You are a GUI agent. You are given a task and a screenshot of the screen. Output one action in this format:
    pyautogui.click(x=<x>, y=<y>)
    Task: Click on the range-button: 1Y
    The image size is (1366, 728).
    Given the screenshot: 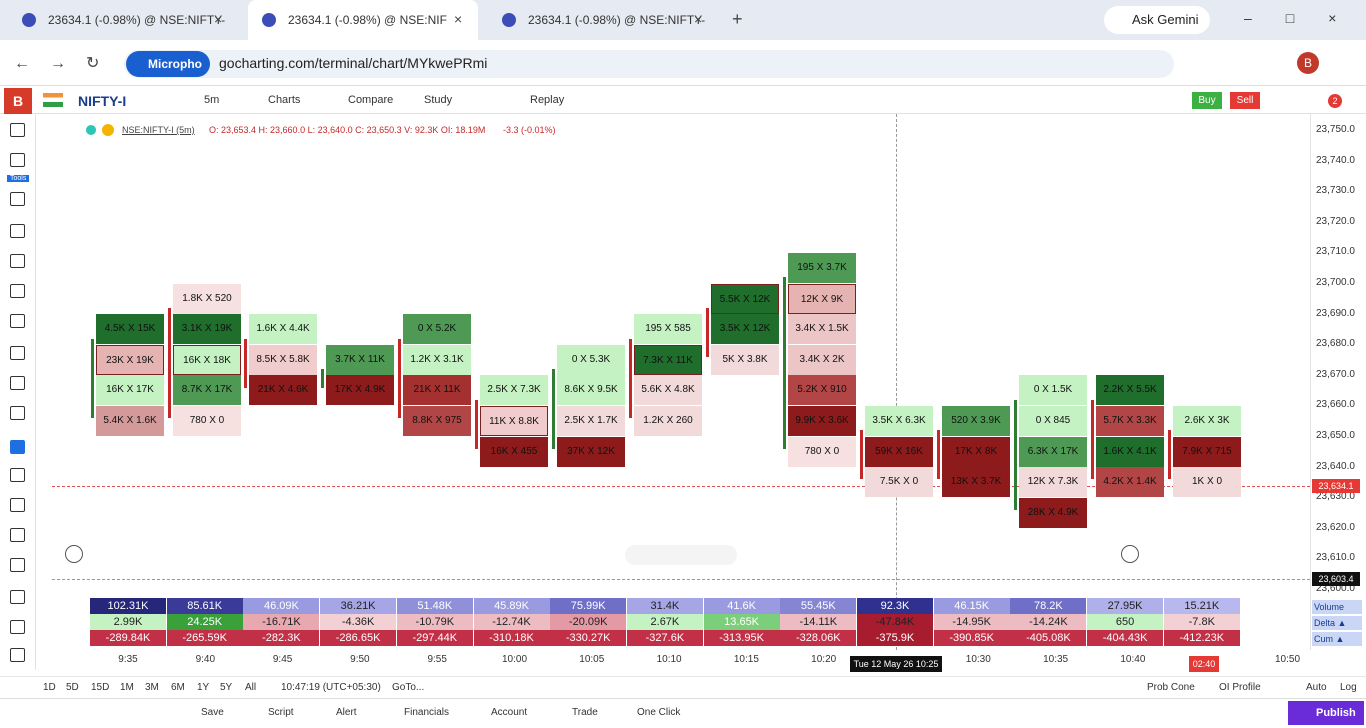 What is the action you would take?
    pyautogui.click(x=203, y=687)
    